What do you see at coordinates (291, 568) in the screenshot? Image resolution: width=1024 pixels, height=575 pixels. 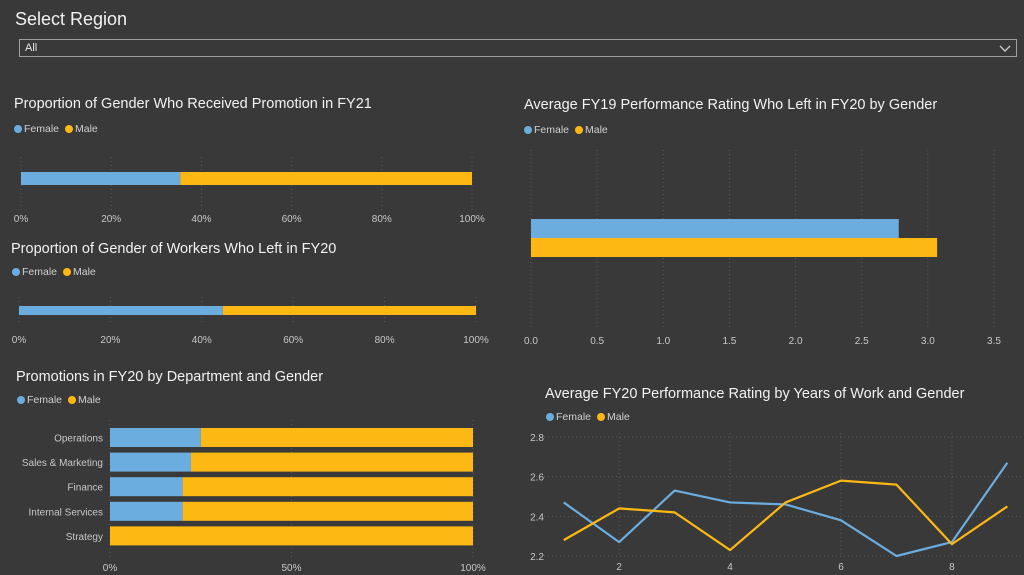 I see `tick-label: 50%` at bounding box center [291, 568].